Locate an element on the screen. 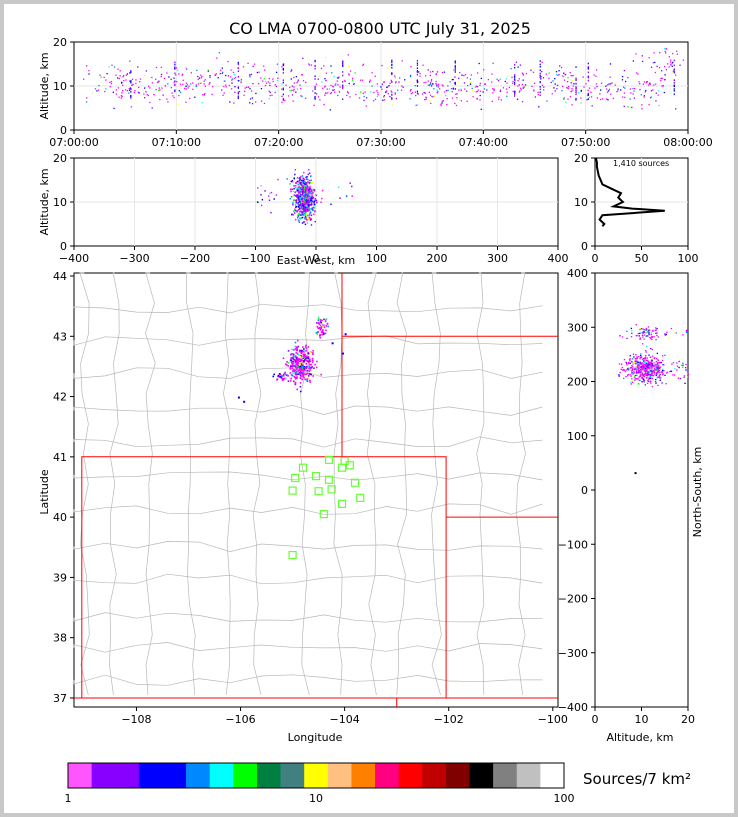 This screenshot has height=817, width=738. county-boundary is located at coordinates (436, 483).